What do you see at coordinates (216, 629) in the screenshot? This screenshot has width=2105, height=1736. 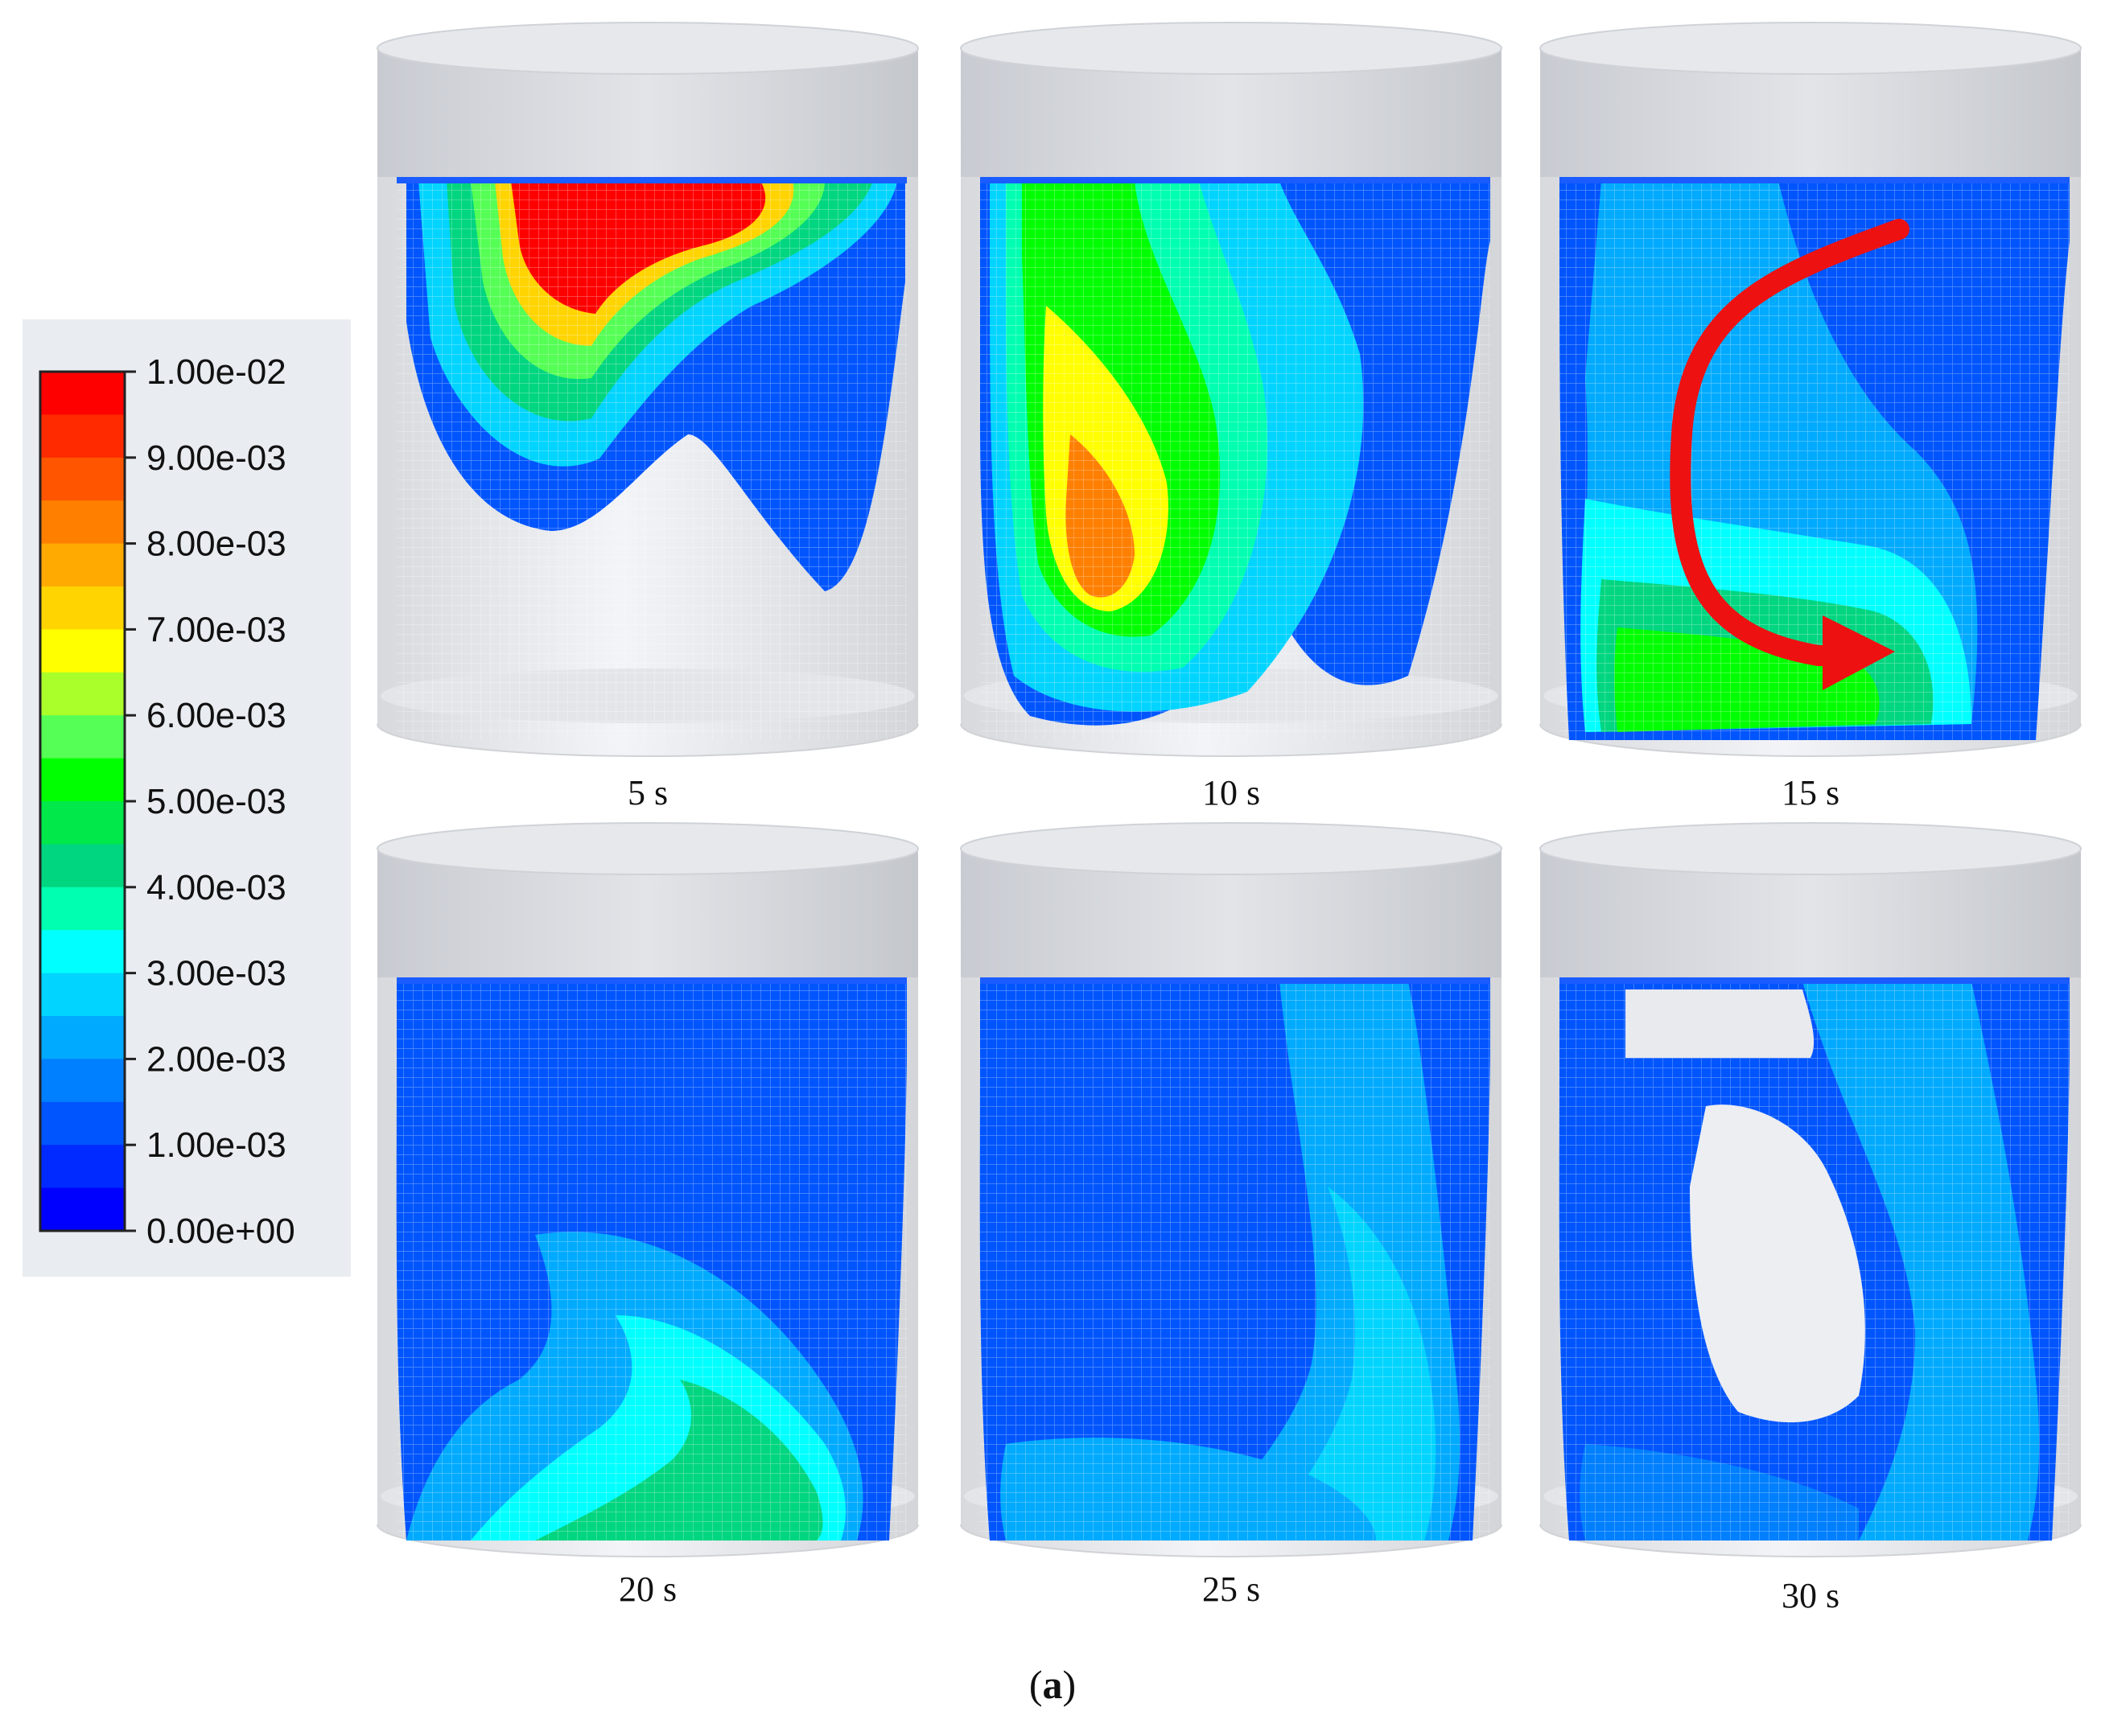 I see `colorbar-tick-label: 7.00e-03` at bounding box center [216, 629].